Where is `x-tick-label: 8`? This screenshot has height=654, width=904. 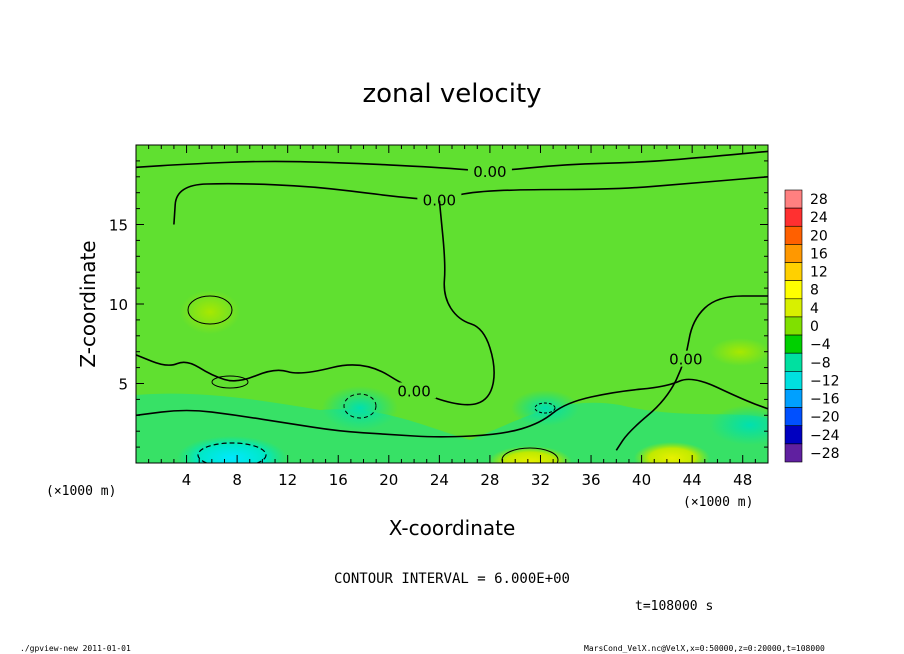
x-tick-label: 8 is located at coordinates (237, 480).